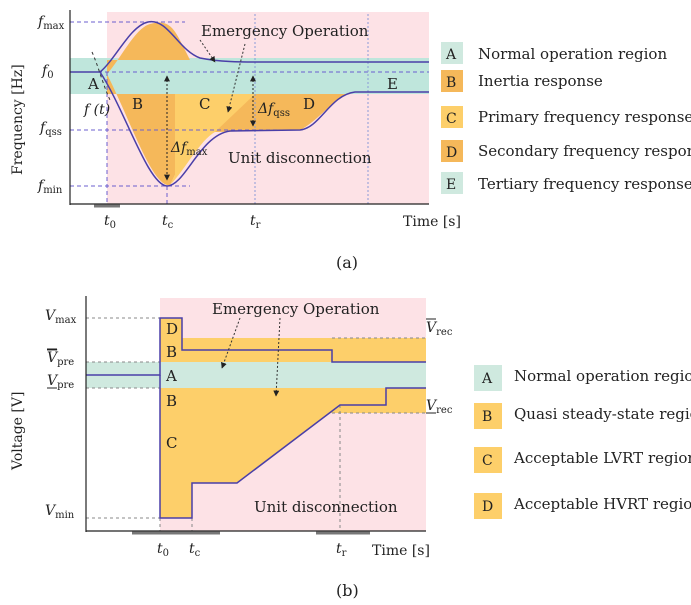 The image size is (691, 605). What do you see at coordinates (96, 110) in the screenshot?
I see `ft-label: f (t)` at bounding box center [96, 110].